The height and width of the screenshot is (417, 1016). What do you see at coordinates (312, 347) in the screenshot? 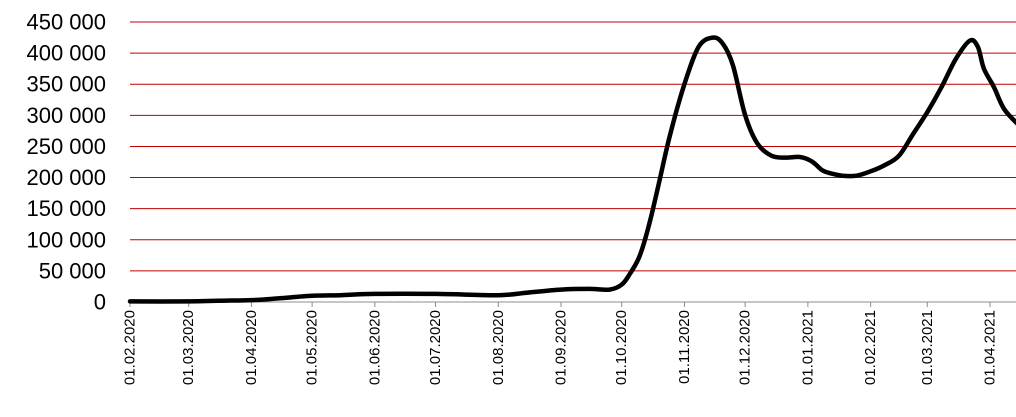
I see `x-tick-label: 01.05.2020` at bounding box center [312, 347].